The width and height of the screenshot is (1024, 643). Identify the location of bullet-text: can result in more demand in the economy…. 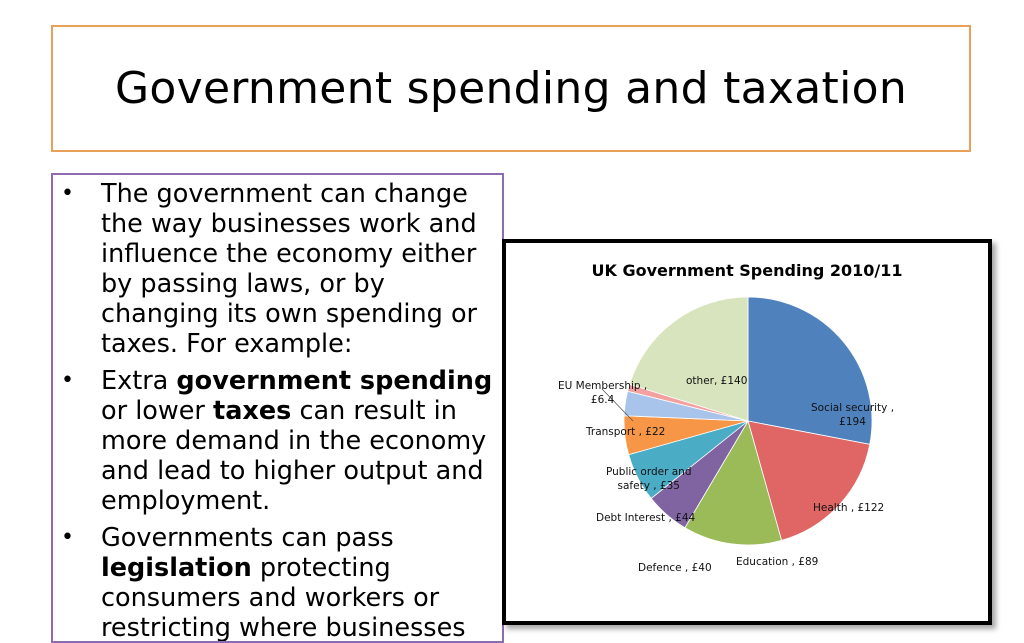
(294, 456).